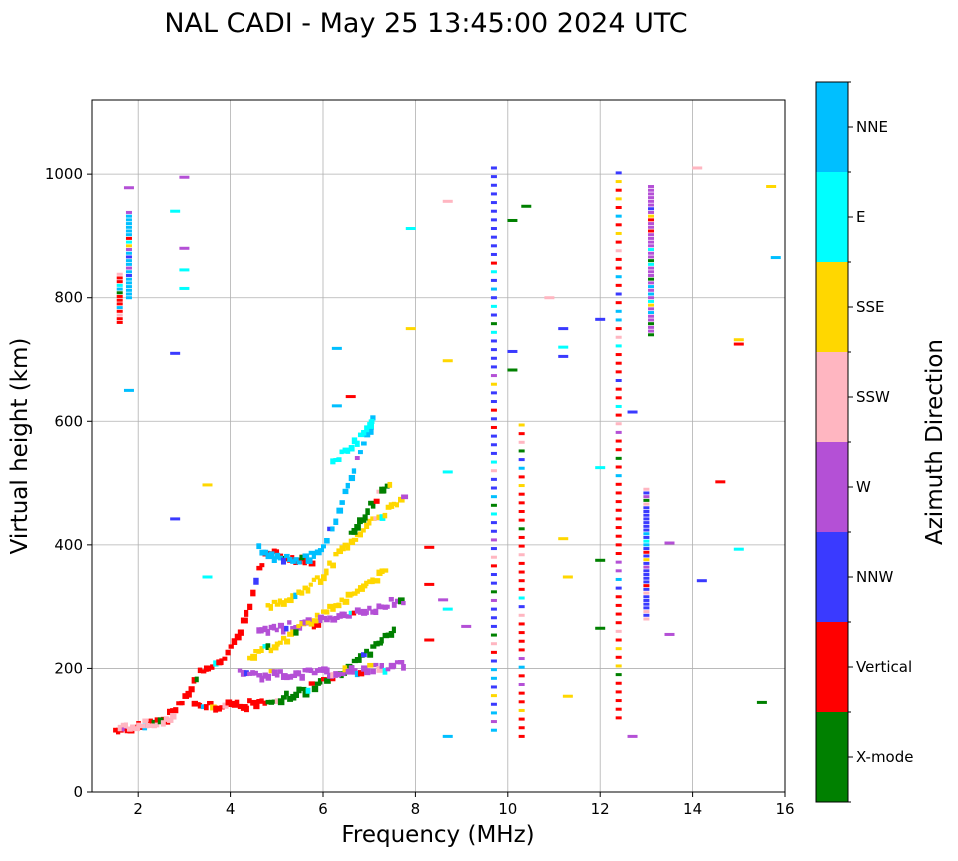 This screenshot has height=861, width=958. What do you see at coordinates (860, 217) in the screenshot?
I see `colorbar-category-label: E` at bounding box center [860, 217].